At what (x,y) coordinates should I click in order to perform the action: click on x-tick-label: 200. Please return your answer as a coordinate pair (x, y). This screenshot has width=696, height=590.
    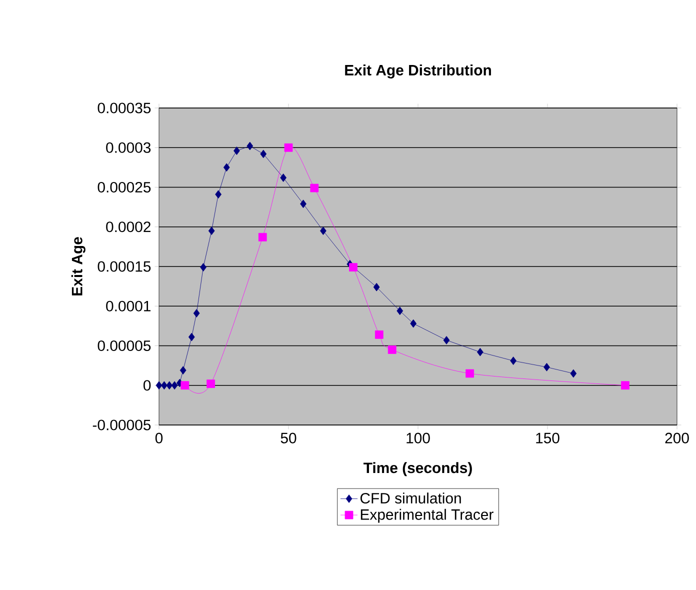
    Looking at the image, I should click on (677, 438).